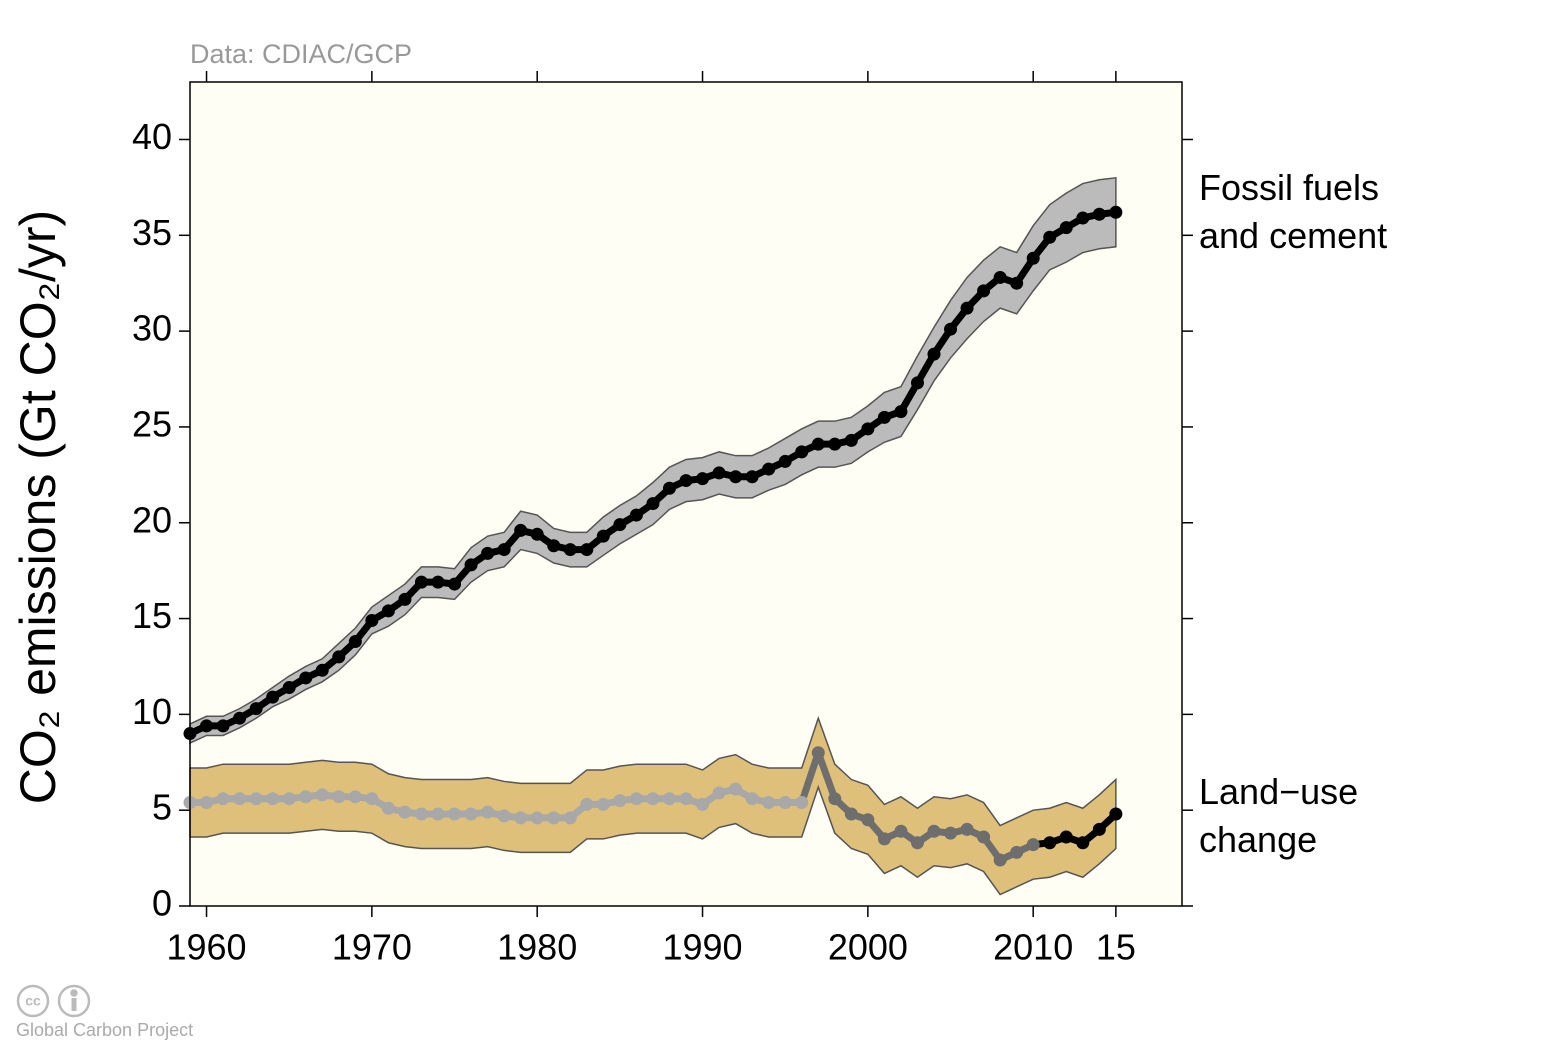  I want to click on svg-text: cc, so click(33, 1001).